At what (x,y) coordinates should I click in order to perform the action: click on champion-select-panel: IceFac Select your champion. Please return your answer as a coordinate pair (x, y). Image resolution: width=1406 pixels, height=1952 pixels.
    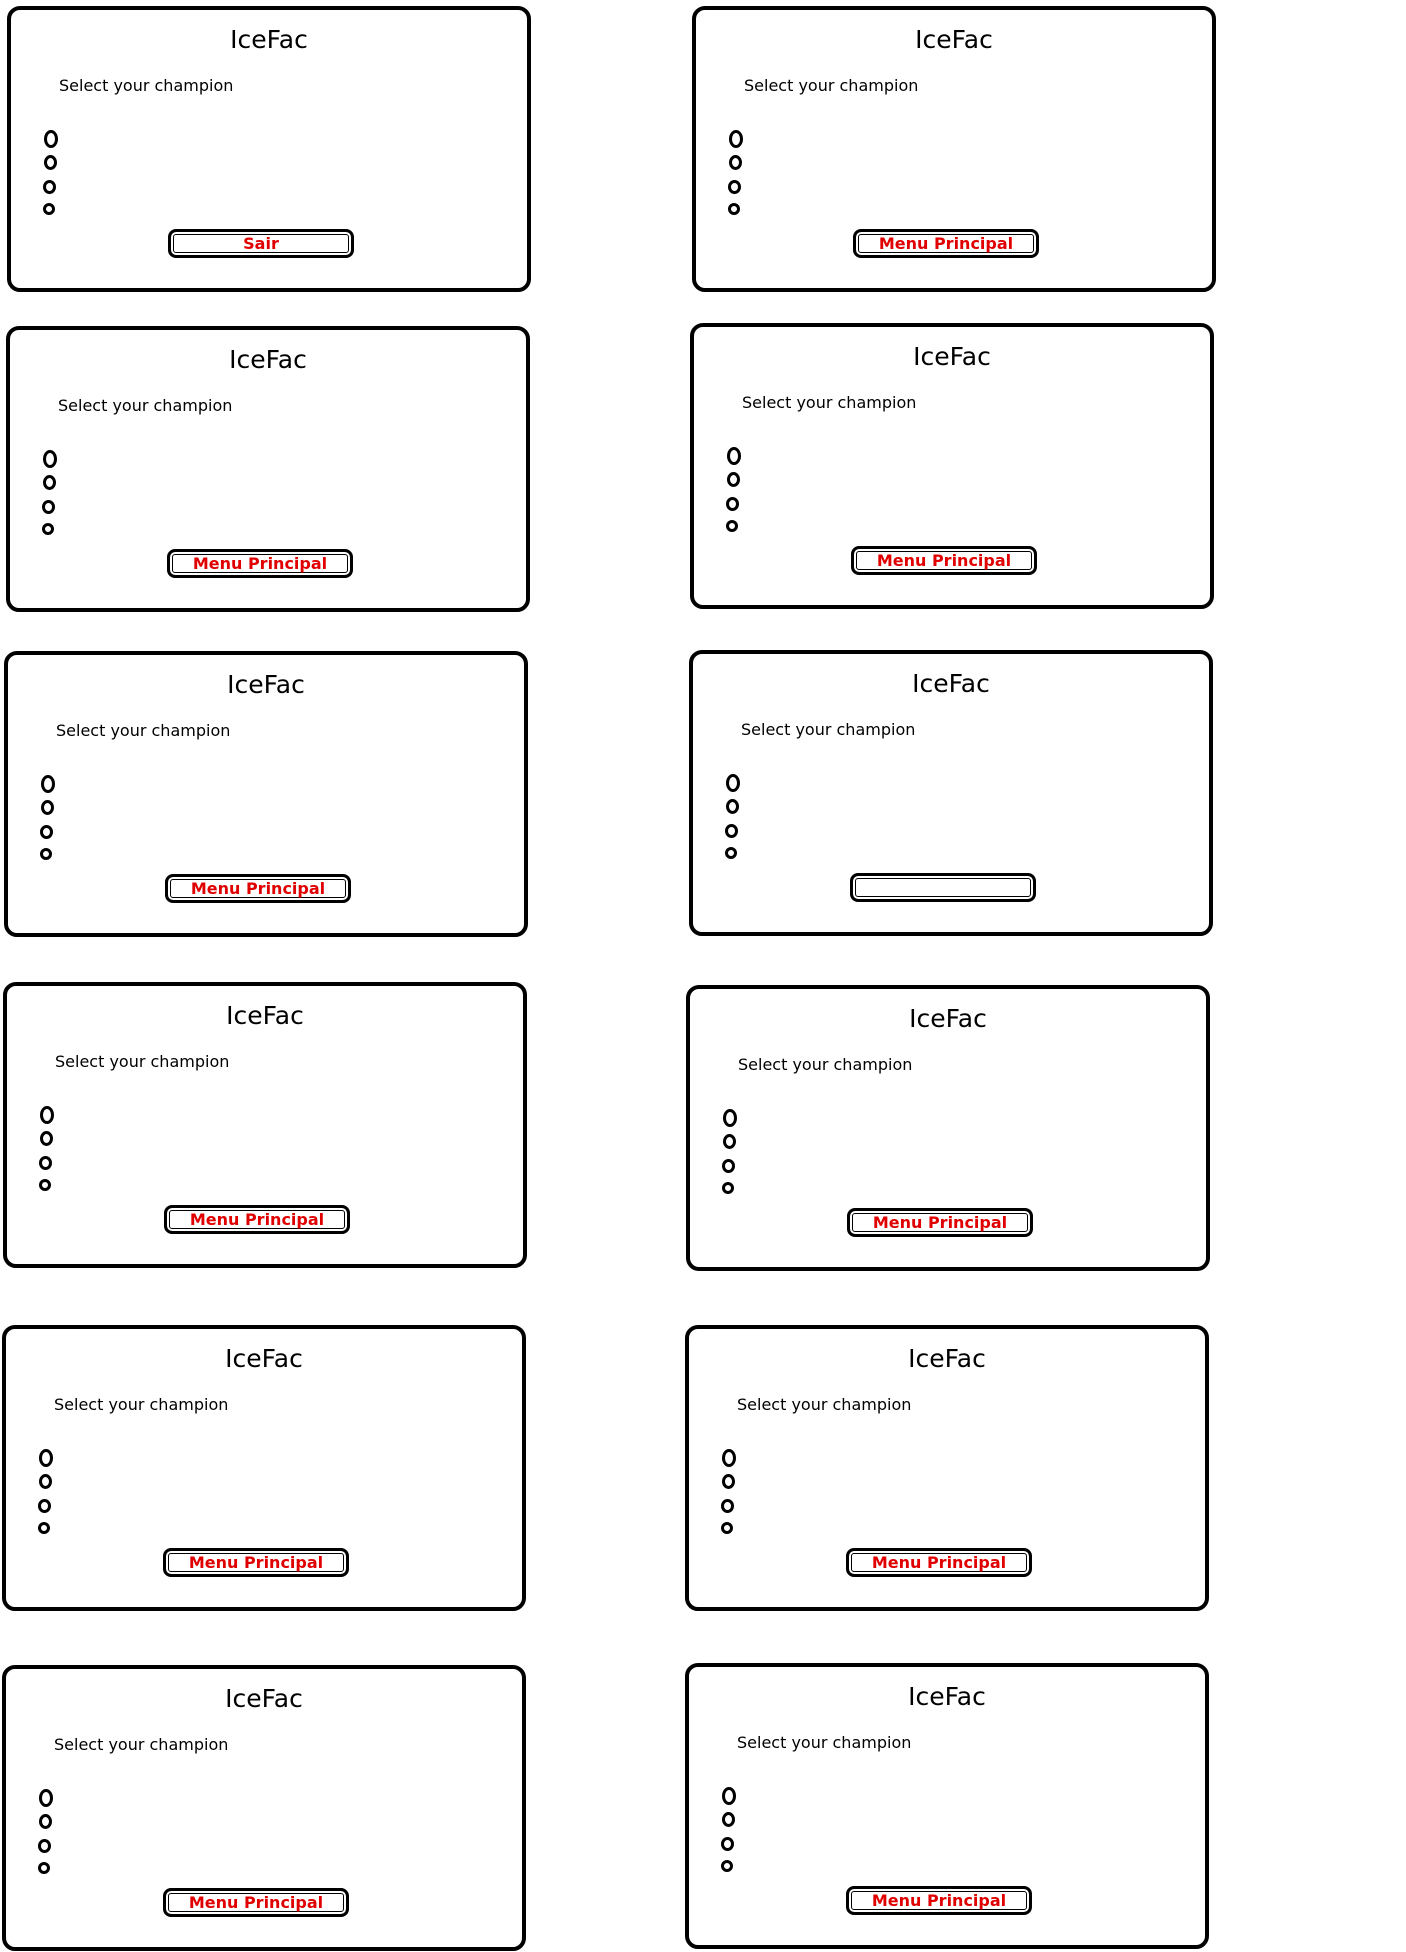
    Looking at the image, I should click on (951, 793).